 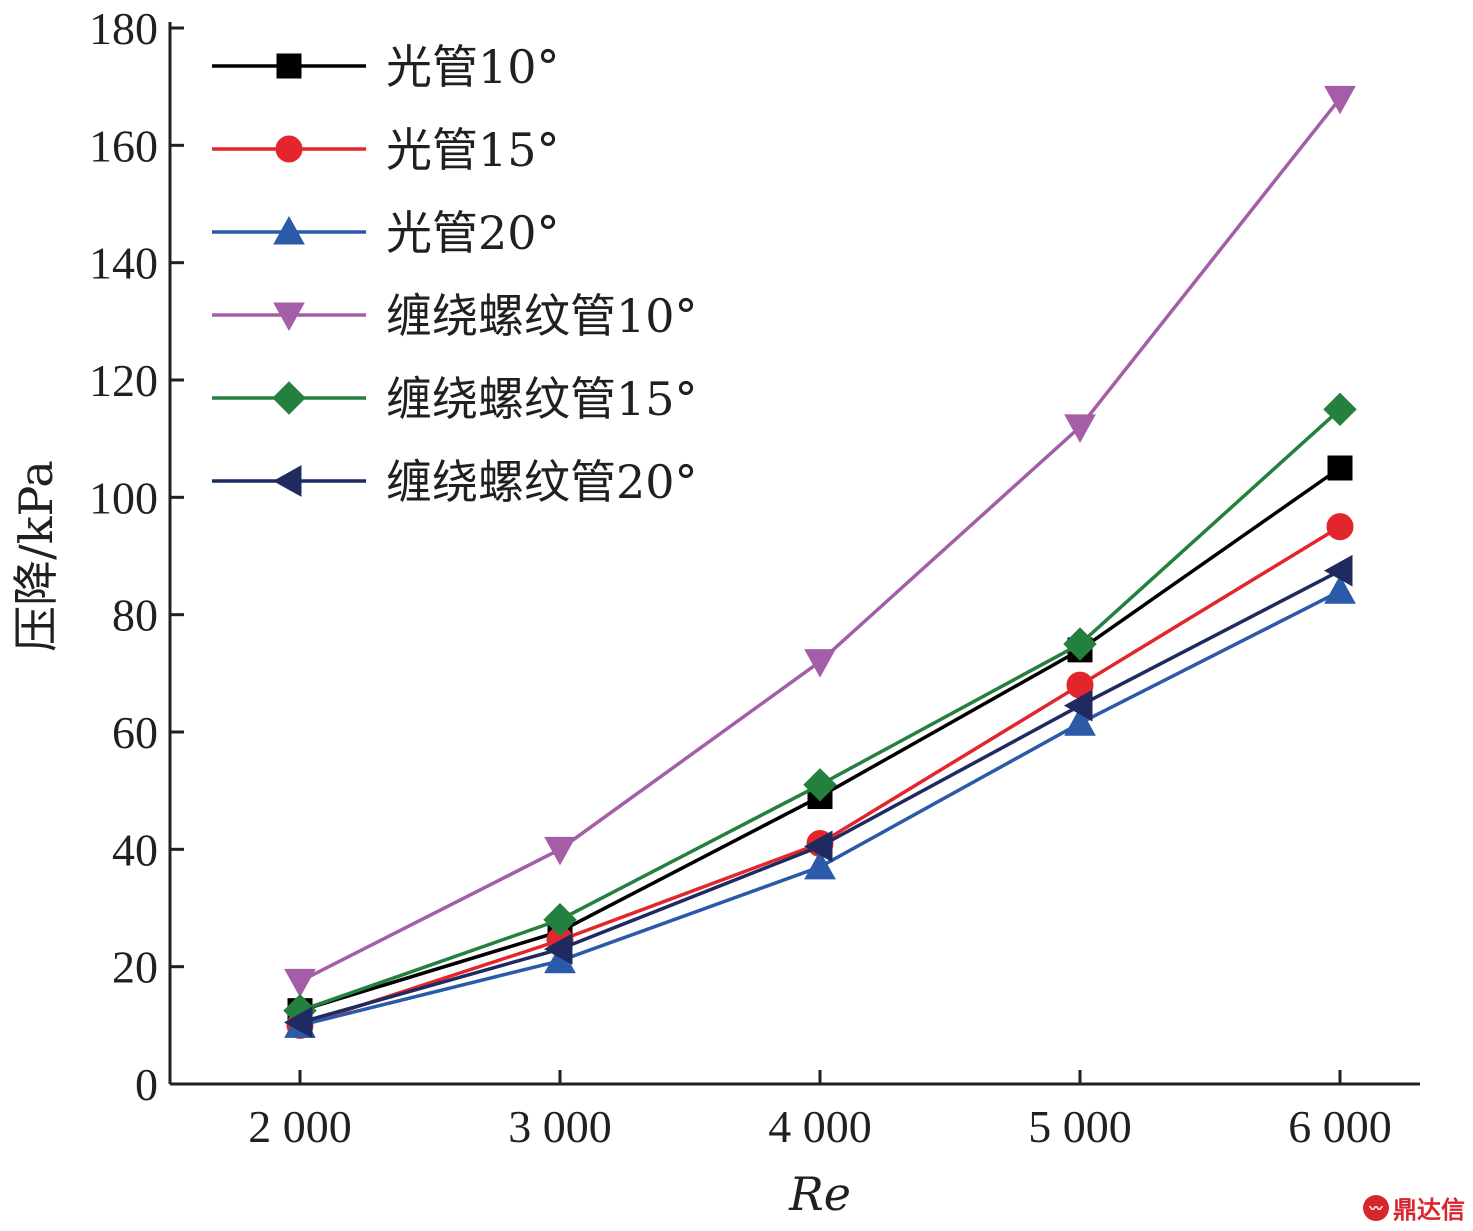 What do you see at coordinates (473, 150) in the screenshot?
I see `legend-label: 光管15°` at bounding box center [473, 150].